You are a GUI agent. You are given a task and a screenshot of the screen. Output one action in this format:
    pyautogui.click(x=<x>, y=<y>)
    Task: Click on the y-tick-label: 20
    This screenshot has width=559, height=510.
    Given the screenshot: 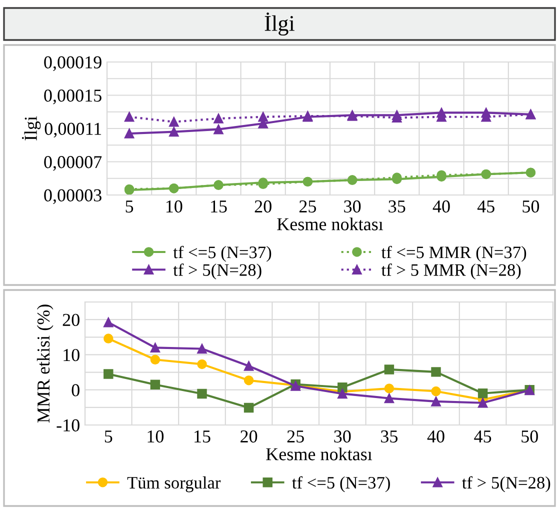 What is the action you would take?
    pyautogui.click(x=71, y=320)
    